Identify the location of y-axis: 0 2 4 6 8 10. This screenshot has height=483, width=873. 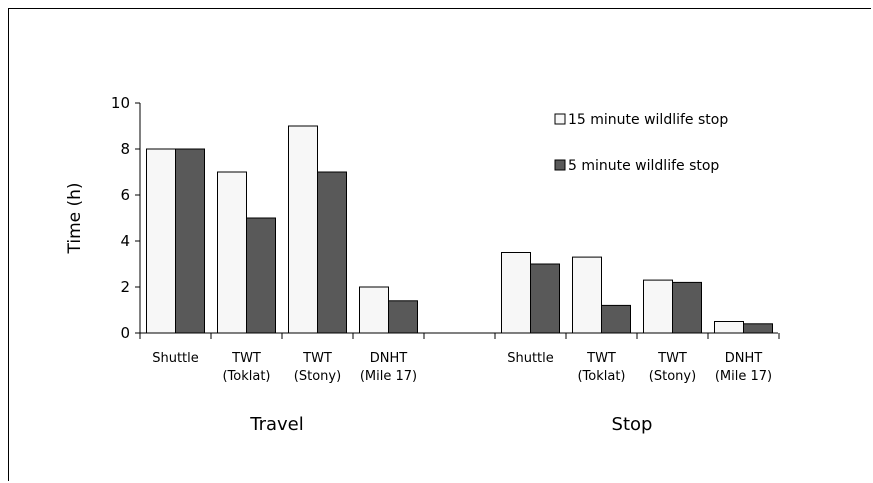
(126, 218).